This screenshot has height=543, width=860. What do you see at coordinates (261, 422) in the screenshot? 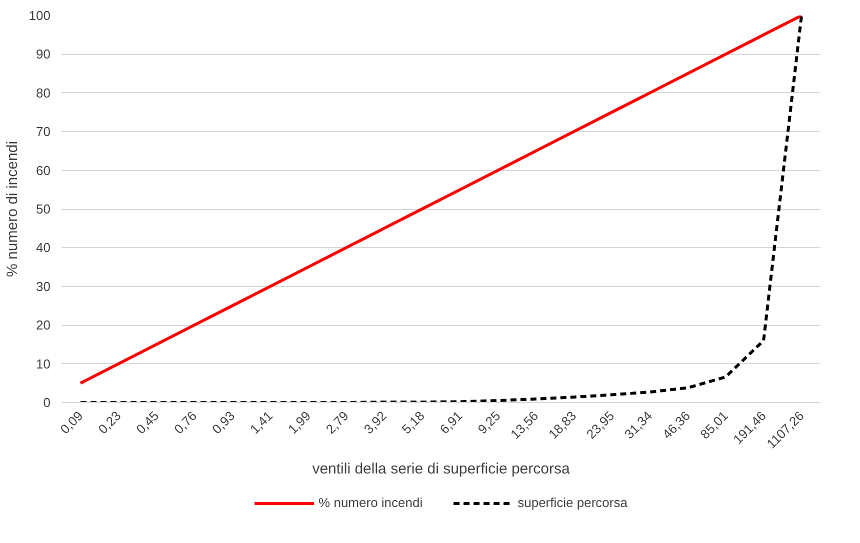
I see `x-tick-label: 1,41` at bounding box center [261, 422].